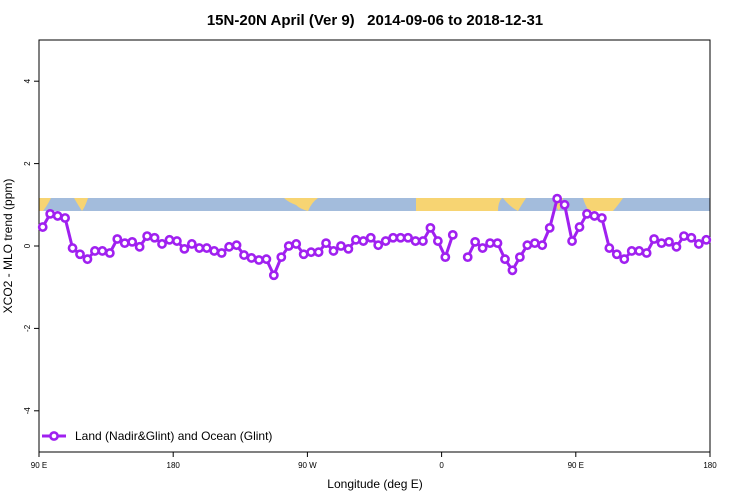 The image size is (750, 500). Describe the element at coordinates (27, 163) in the screenshot. I see `y-tick-label: 2` at that location.